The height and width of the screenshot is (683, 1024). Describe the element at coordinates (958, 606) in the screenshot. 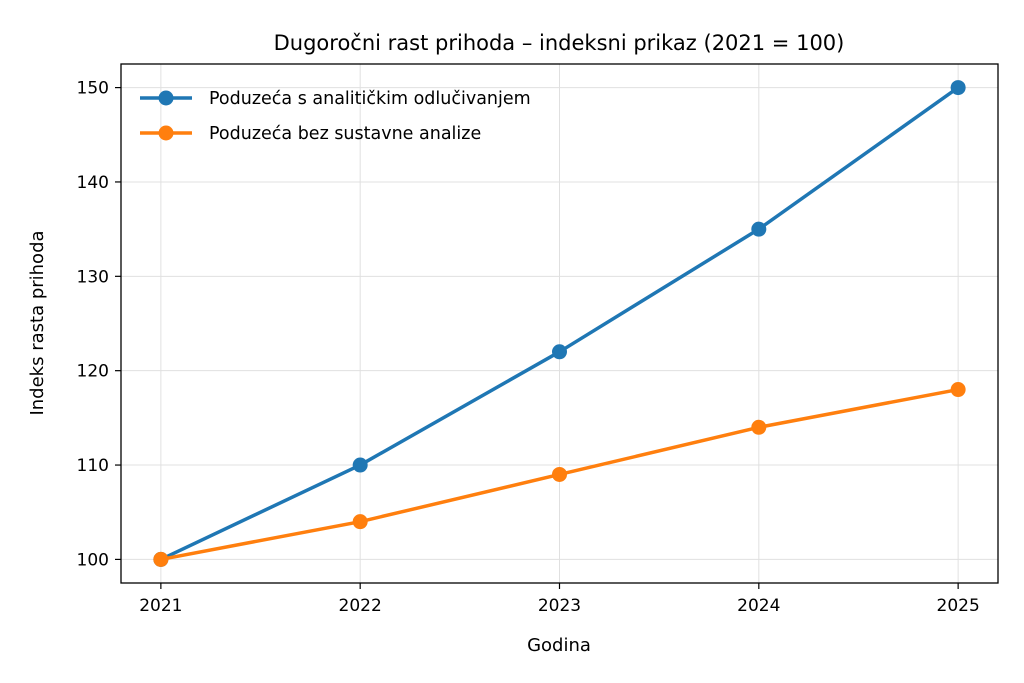

I see `x-tick-label: 2025` at that location.